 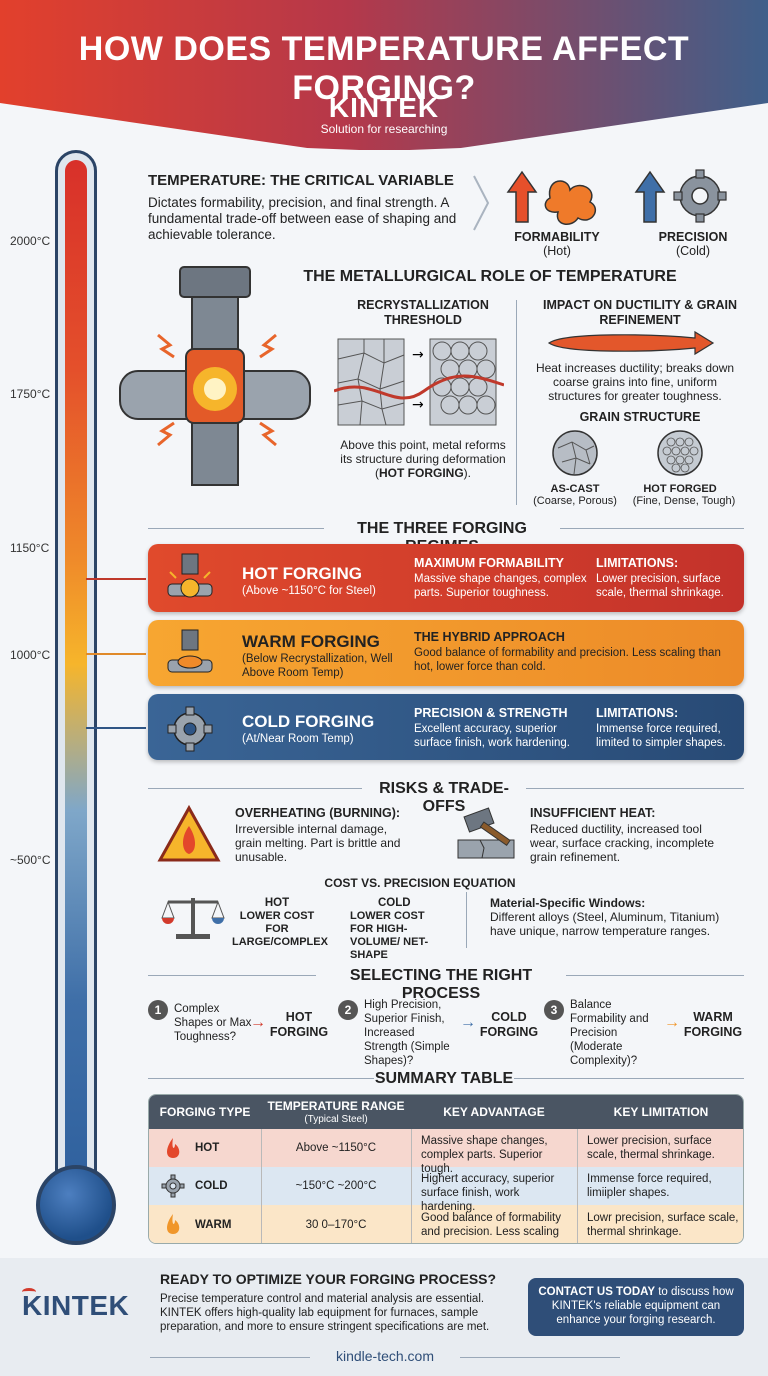 I want to click on forging-press-illustration, so click(x=215, y=376).